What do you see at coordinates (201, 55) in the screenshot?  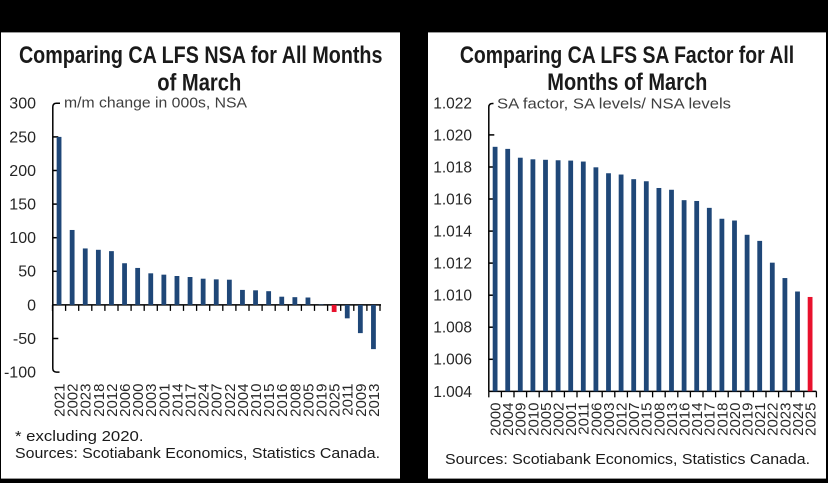 I see `svg-text:Comparing CA LFS NSA for All M: Comparing CA LFS NSA for All Months` at bounding box center [201, 55].